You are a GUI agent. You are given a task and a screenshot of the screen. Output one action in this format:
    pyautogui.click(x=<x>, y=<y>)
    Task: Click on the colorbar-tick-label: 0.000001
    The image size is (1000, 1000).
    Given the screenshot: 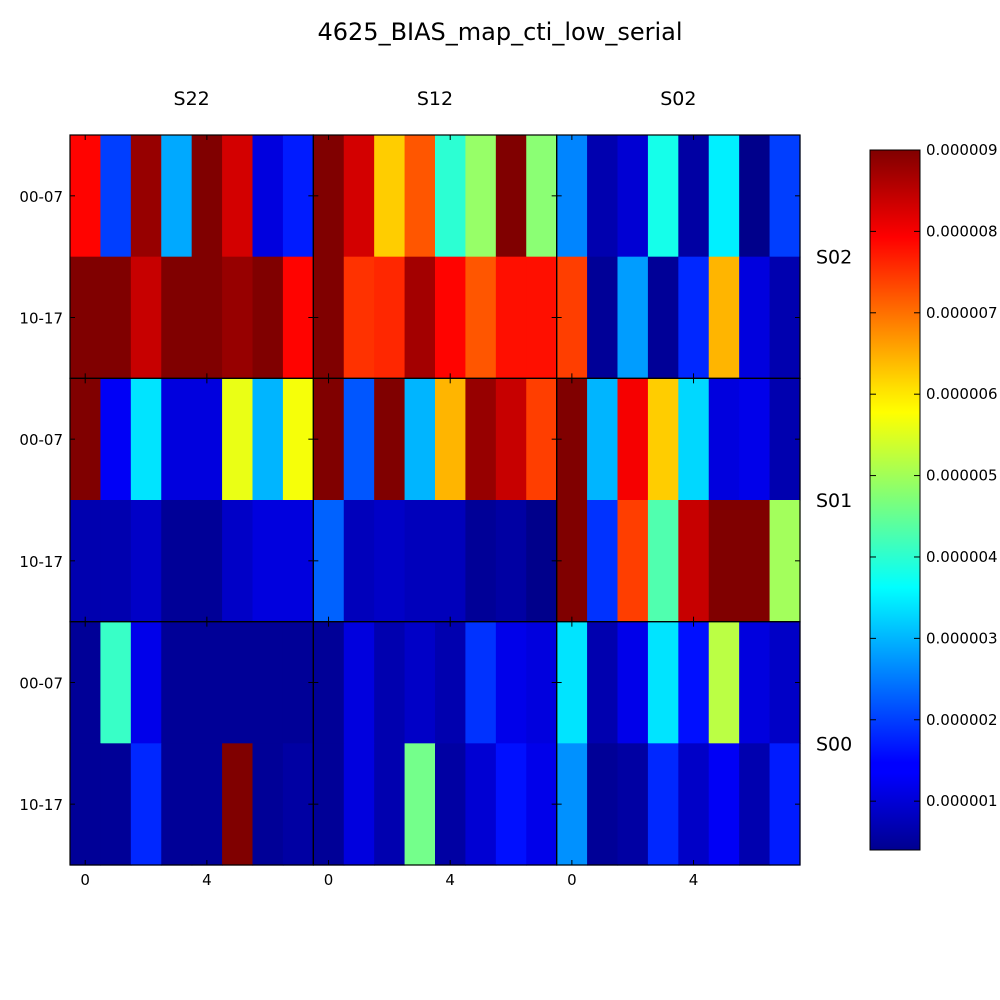 What is the action you would take?
    pyautogui.click(x=962, y=801)
    